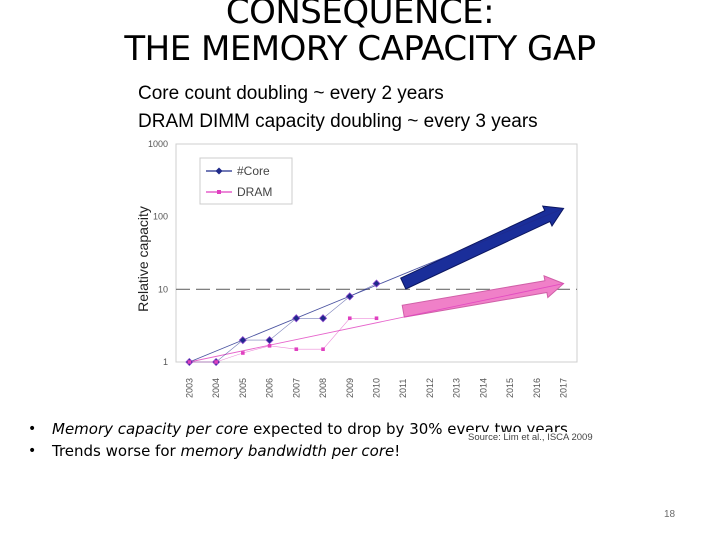 Image resolution: width=720 pixels, height=540 pixels. Describe the element at coordinates (254, 192) in the screenshot. I see `legend-label: DRAM` at that location.